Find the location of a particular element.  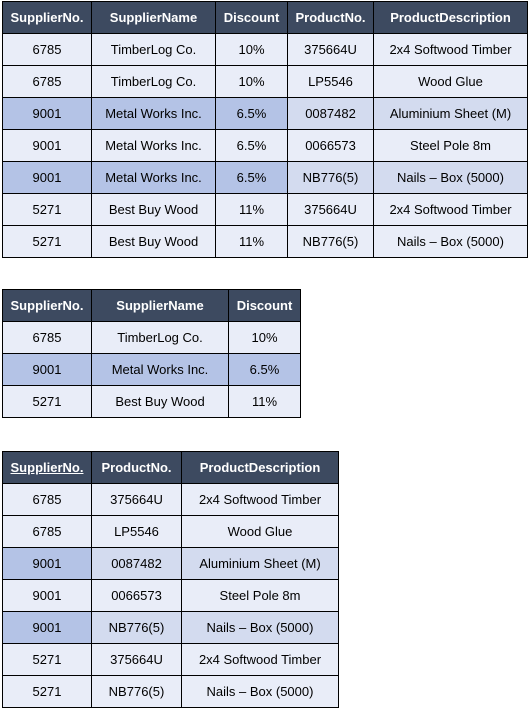

table-row: 6785 TimberLog Co. 10% is located at coordinates (151, 337).